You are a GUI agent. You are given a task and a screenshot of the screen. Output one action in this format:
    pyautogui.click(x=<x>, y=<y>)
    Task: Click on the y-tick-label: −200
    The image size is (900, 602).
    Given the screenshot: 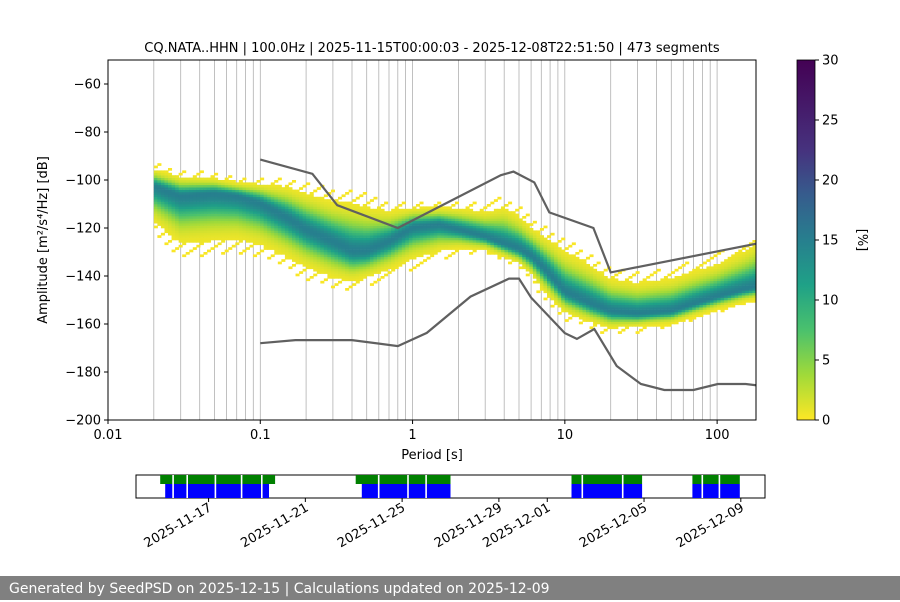 What is the action you would take?
    pyautogui.click(x=83, y=421)
    